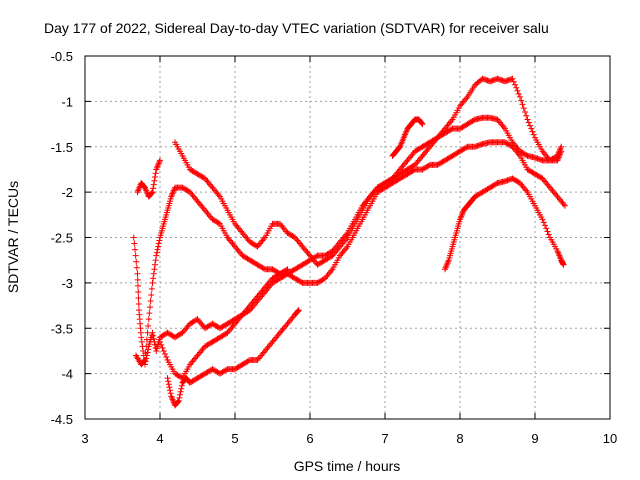  What do you see at coordinates (62, 147) in the screenshot?
I see `y-tick-label: -1.5` at bounding box center [62, 147].